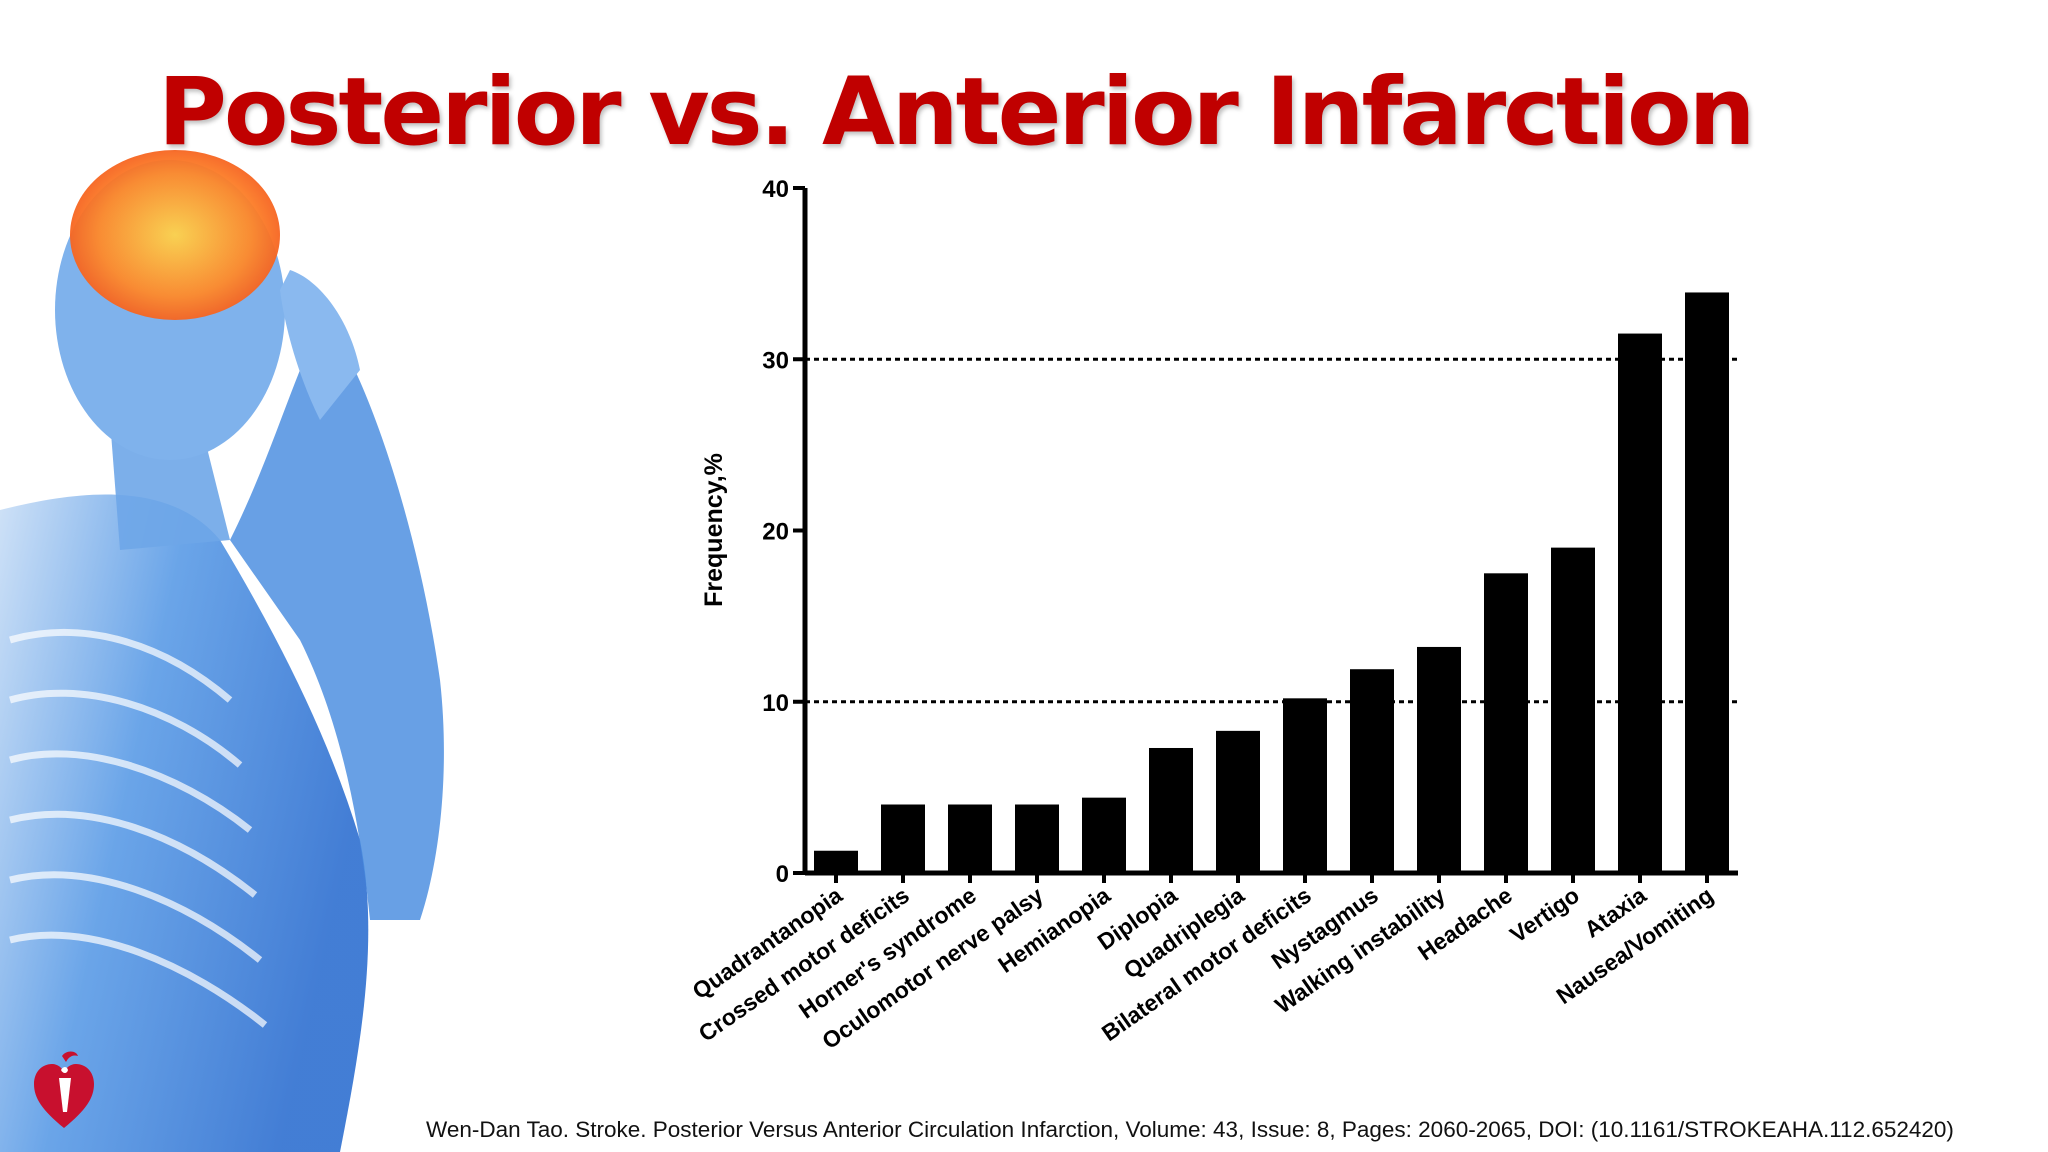  Describe the element at coordinates (714, 530) in the screenshot. I see `y-axis-title: Frequency,%` at that location.